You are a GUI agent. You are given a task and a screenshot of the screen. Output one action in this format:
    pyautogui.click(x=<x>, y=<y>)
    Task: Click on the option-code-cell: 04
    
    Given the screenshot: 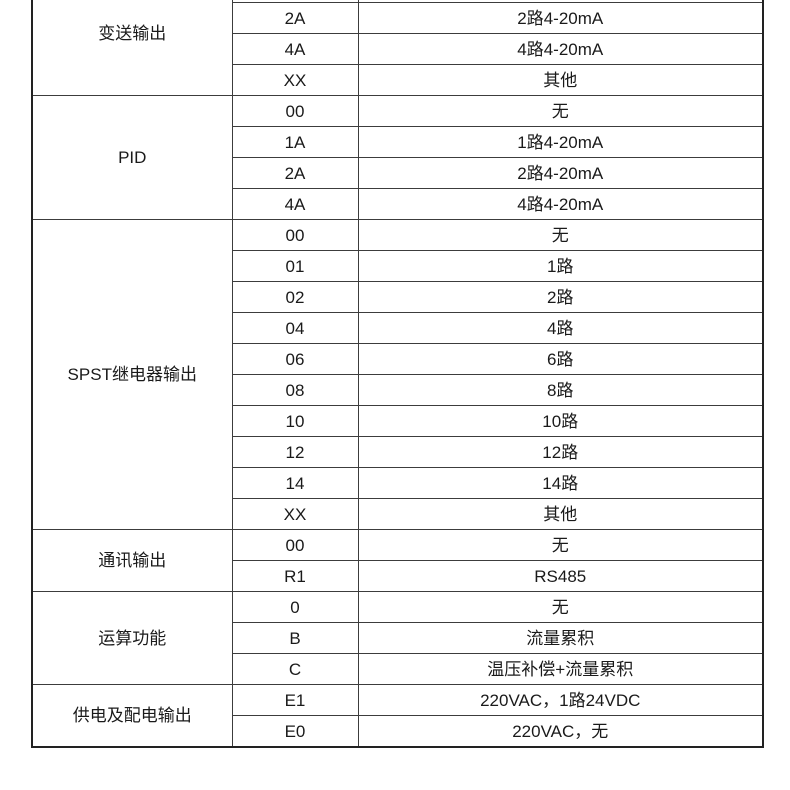 What is the action you would take?
    pyautogui.click(x=295, y=328)
    